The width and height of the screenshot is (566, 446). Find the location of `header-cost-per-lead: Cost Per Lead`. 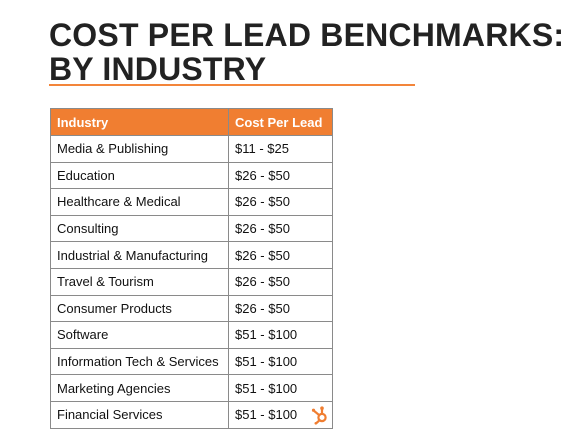

header-cost-per-lead: Cost Per Lead is located at coordinates (280, 122).